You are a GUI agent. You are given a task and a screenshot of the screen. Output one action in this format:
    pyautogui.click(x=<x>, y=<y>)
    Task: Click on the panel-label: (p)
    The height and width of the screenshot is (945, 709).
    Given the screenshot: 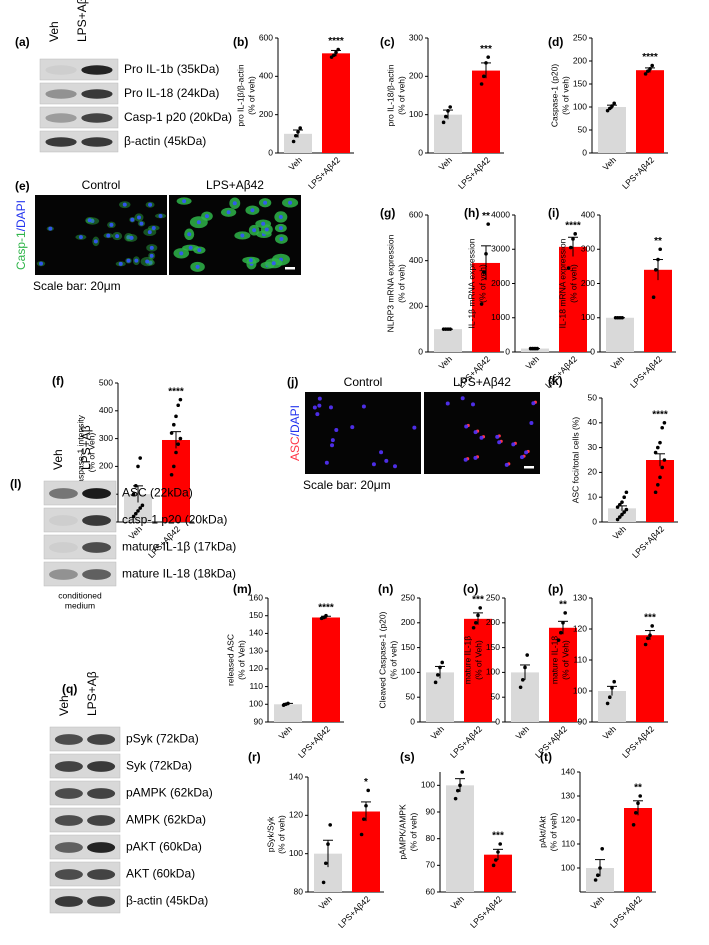 What is the action you would take?
    pyautogui.click(x=555, y=589)
    